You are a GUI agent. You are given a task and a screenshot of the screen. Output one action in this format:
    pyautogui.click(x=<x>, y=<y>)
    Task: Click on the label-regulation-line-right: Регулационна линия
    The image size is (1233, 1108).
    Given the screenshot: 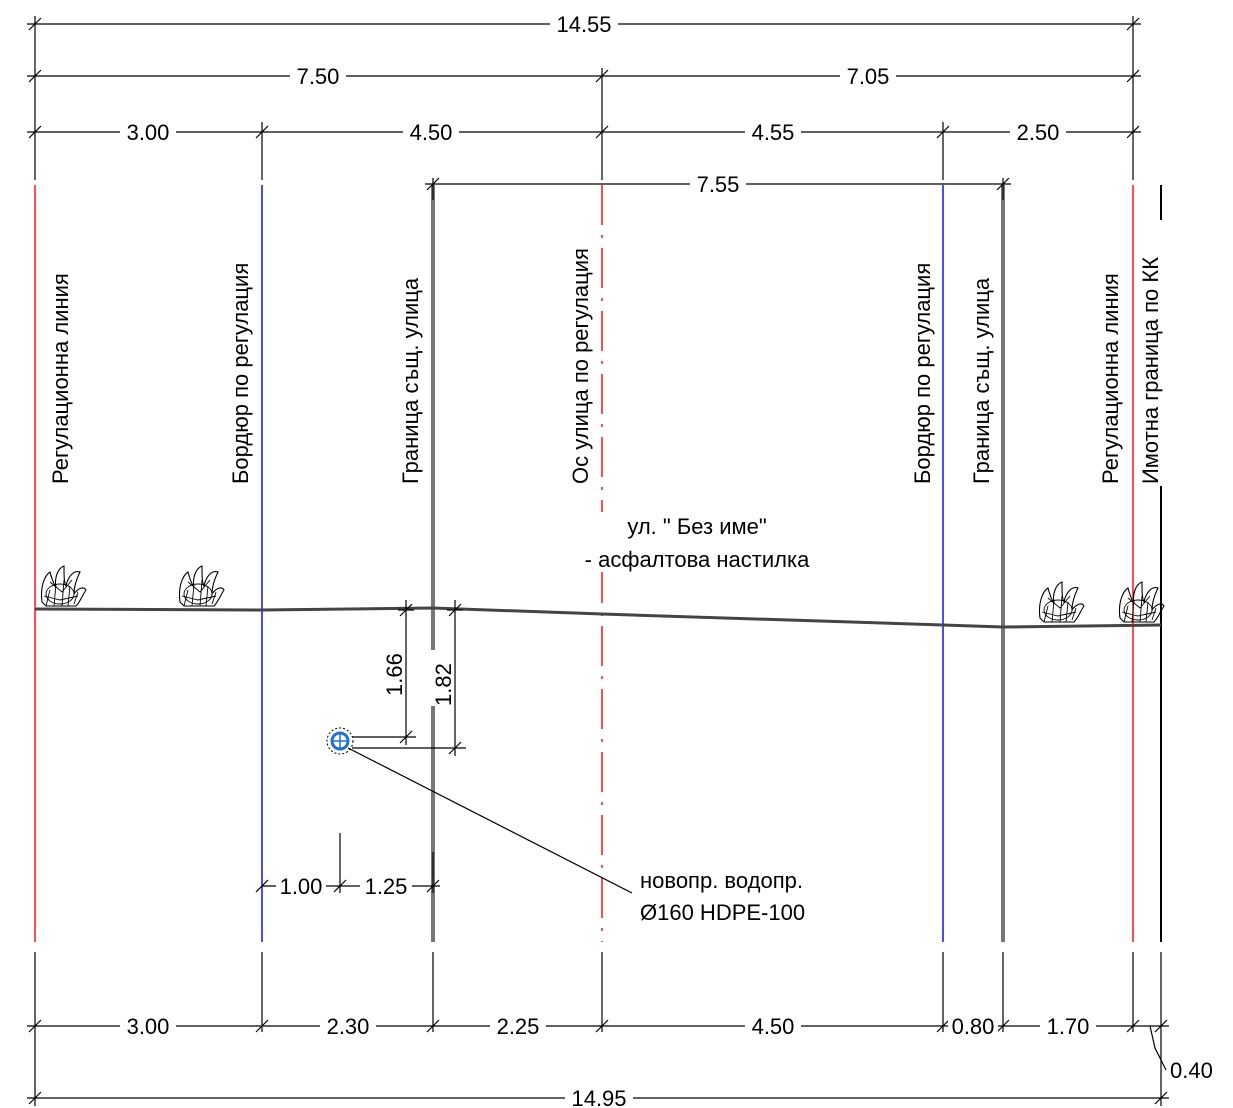 What is the action you would take?
    pyautogui.click(x=1110, y=378)
    